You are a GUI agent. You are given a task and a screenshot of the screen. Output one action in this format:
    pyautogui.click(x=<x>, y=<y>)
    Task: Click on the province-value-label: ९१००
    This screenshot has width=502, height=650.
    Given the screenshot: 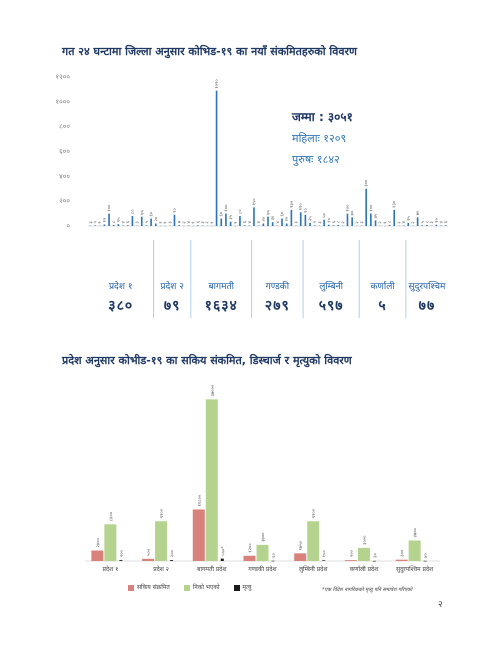 What is the action you would take?
    pyautogui.click(x=314, y=513)
    